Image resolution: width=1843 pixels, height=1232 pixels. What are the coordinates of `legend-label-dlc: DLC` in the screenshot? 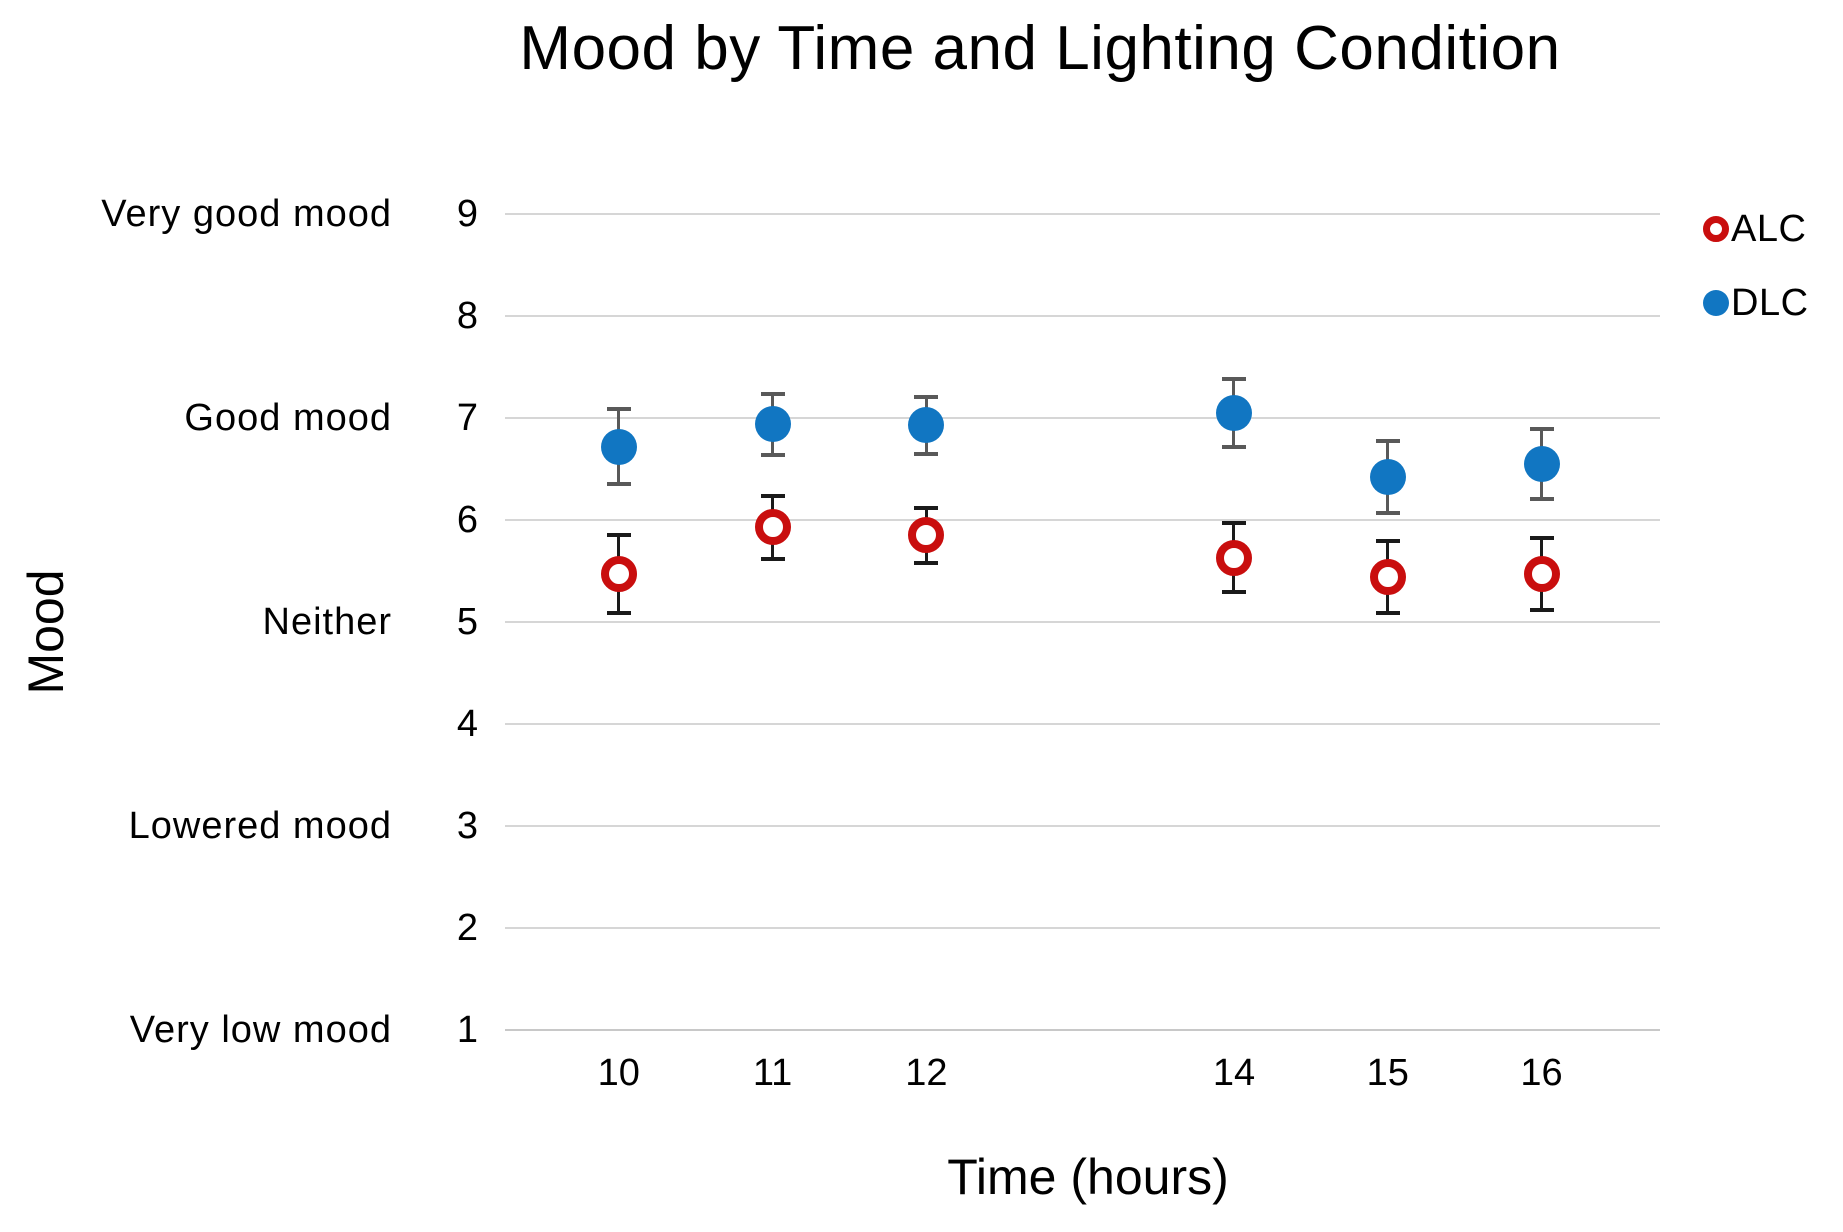 It's located at (1770, 303).